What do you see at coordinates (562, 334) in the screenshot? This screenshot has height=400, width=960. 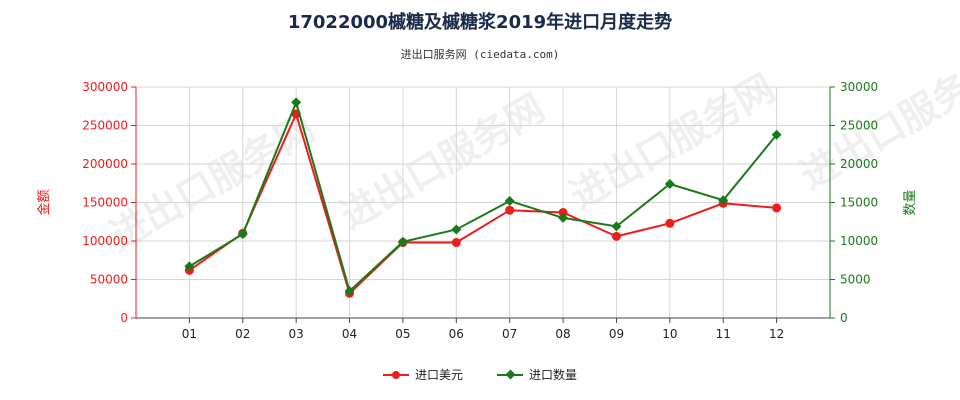 I see `x-tick-label: 08` at bounding box center [562, 334].